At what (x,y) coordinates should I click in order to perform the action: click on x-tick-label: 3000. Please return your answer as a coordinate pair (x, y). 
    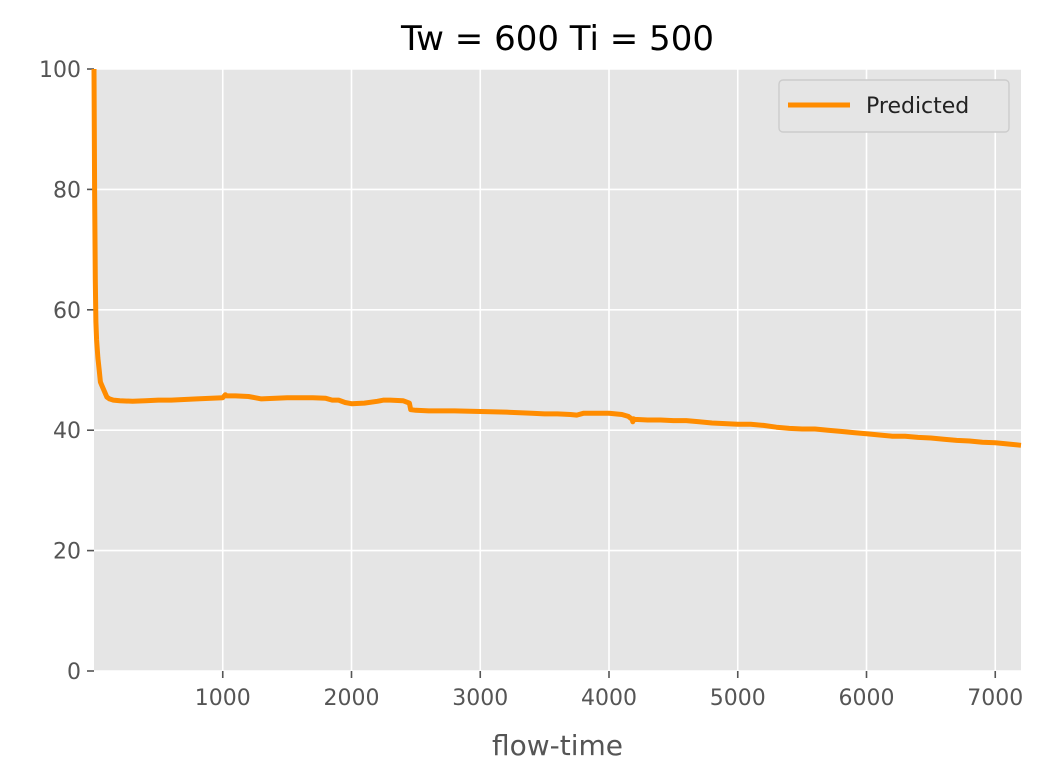
    Looking at the image, I should click on (480, 698).